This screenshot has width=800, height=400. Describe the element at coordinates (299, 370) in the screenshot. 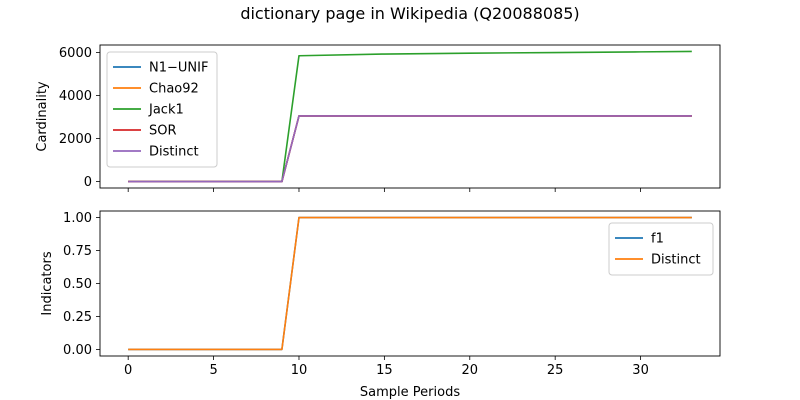

I see `x-tick-label: 10` at that location.